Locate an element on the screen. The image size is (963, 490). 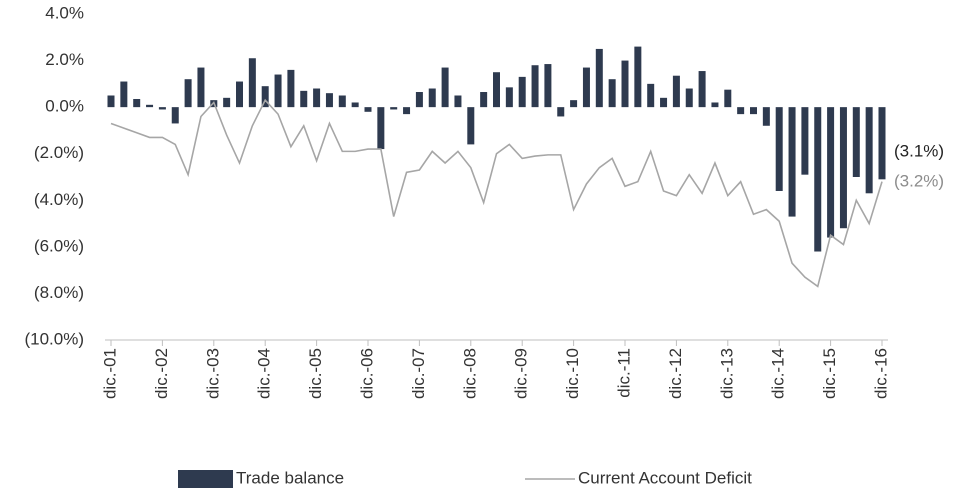
x-tick-label: dic.-13 is located at coordinates (726, 373).